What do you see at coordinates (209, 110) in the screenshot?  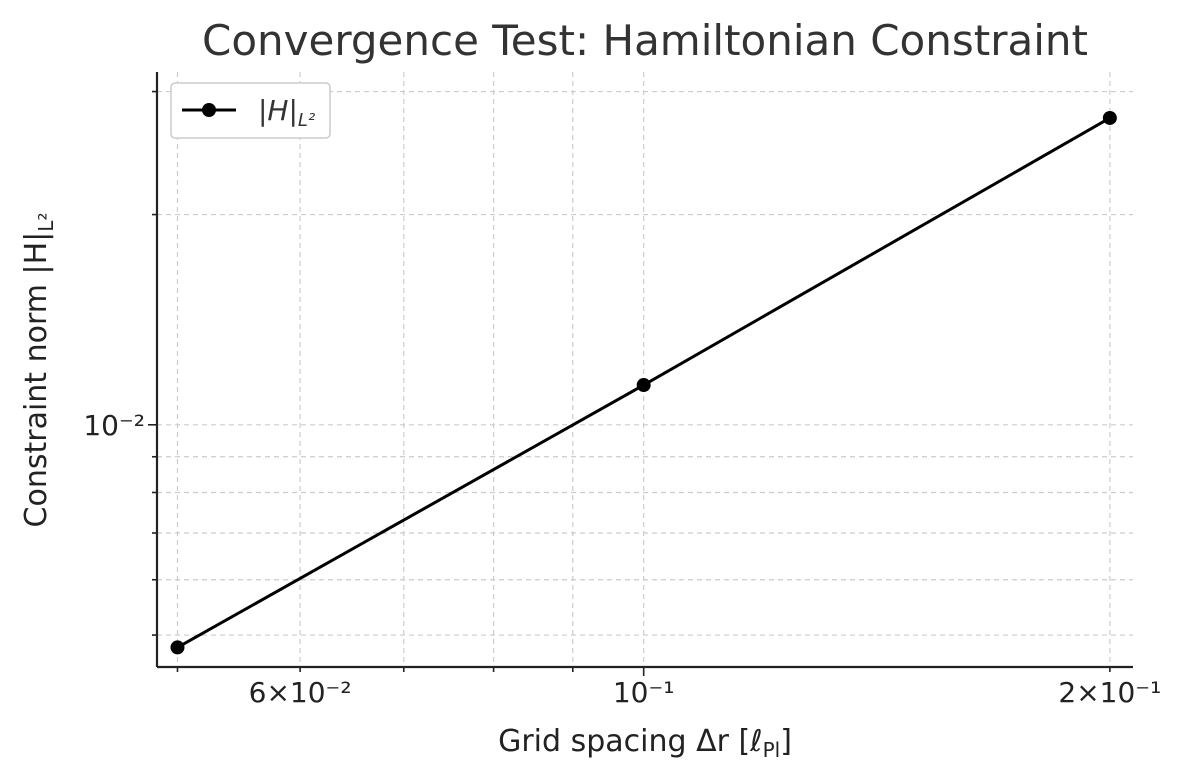 I see `legend-marker-sample` at bounding box center [209, 110].